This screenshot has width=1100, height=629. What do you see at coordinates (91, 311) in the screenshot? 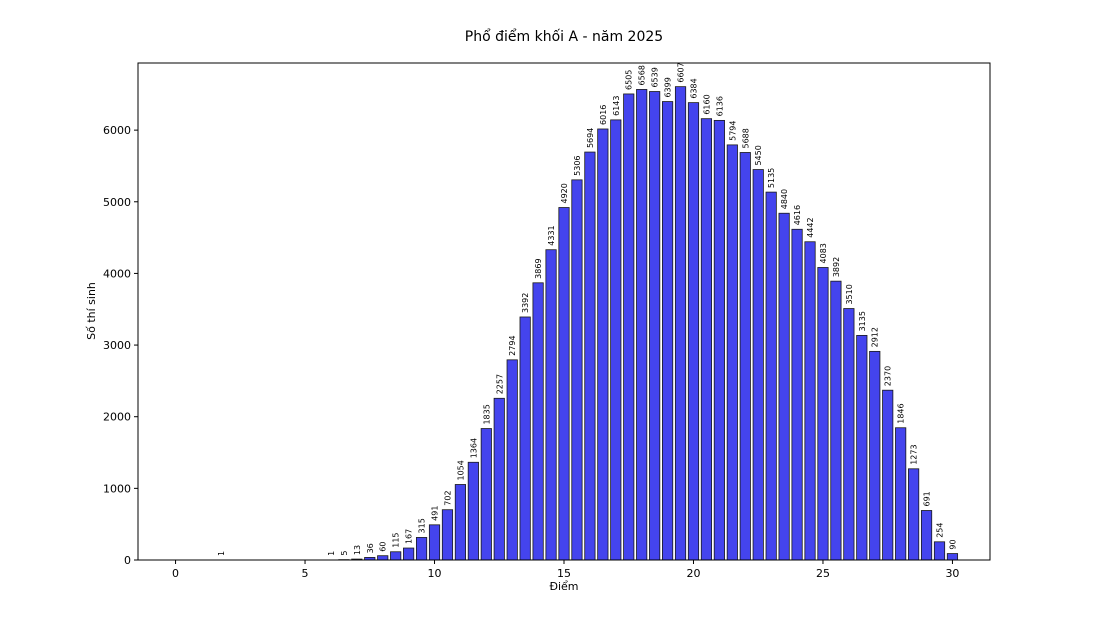
I see `y-axis-label: Số thí sinh` at bounding box center [91, 311].